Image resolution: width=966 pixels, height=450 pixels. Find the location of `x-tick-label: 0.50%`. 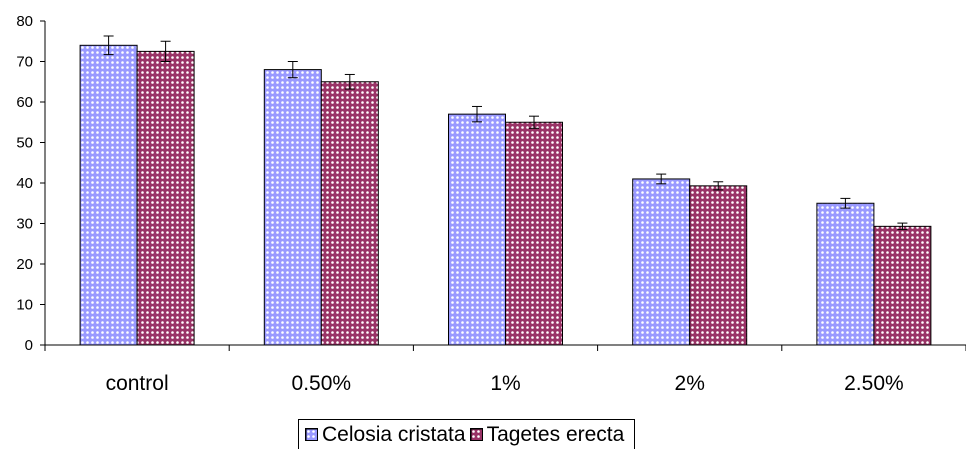

x-tick-label: 0.50% is located at coordinates (322, 383).